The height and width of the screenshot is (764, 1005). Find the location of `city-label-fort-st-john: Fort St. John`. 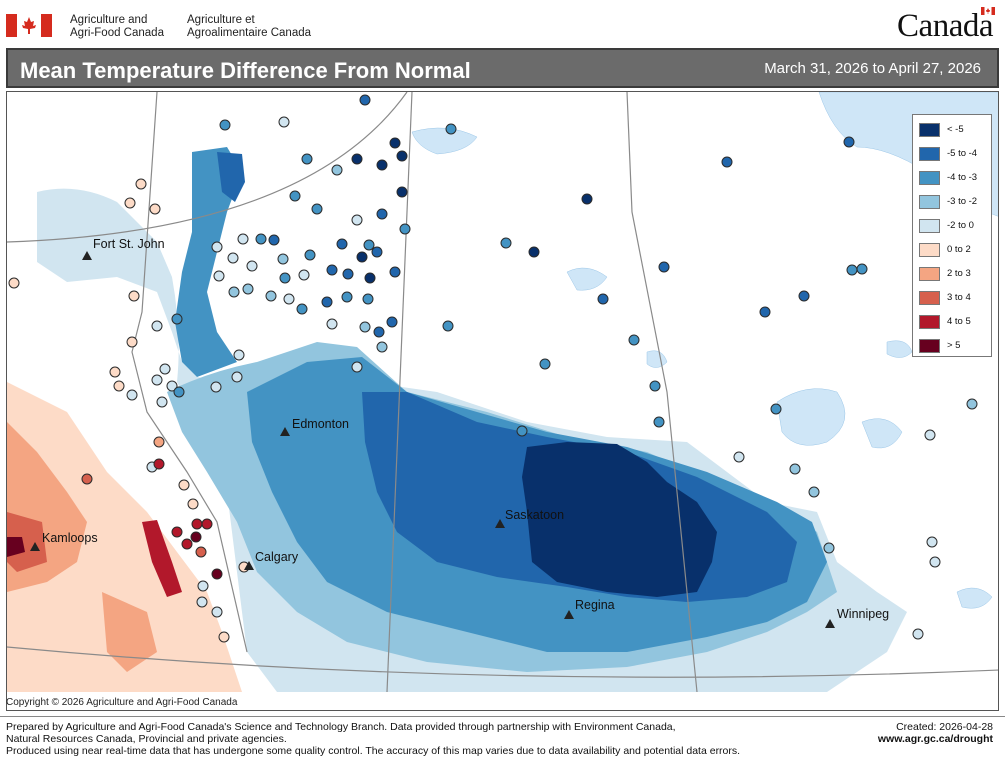

city-label-fort-st-john: Fort St. John is located at coordinates (129, 244).